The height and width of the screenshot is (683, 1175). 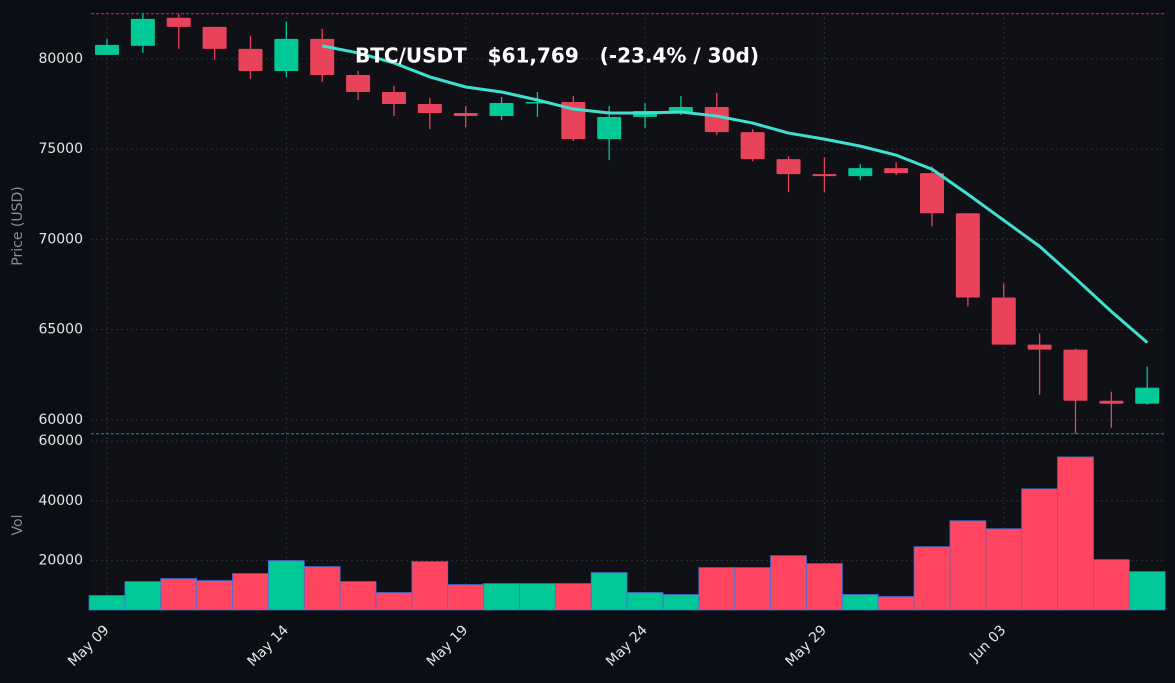 I want to click on y-tick-label: 65000, so click(x=60, y=330).